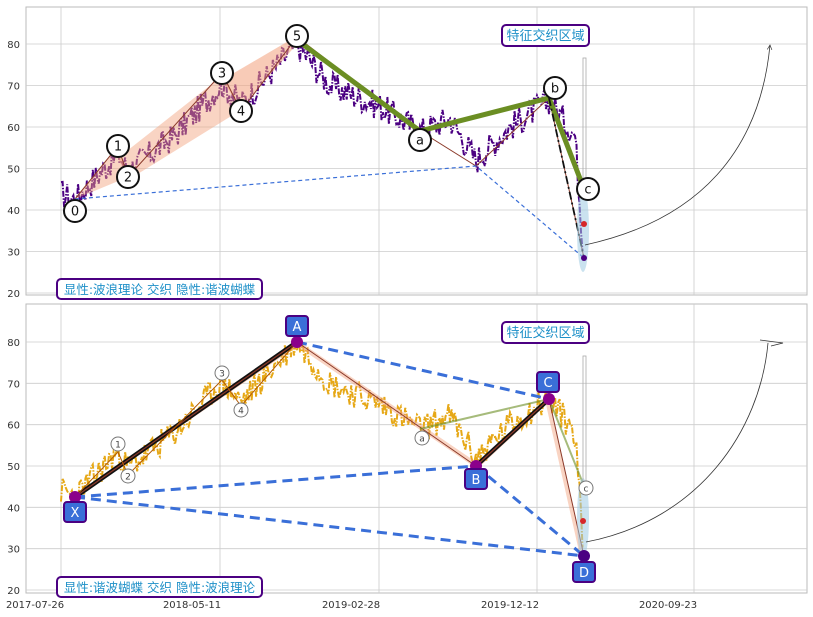 Image resolution: width=813 pixels, height=617 pixels. I want to click on butterfly-point-label: C, so click(547, 383).